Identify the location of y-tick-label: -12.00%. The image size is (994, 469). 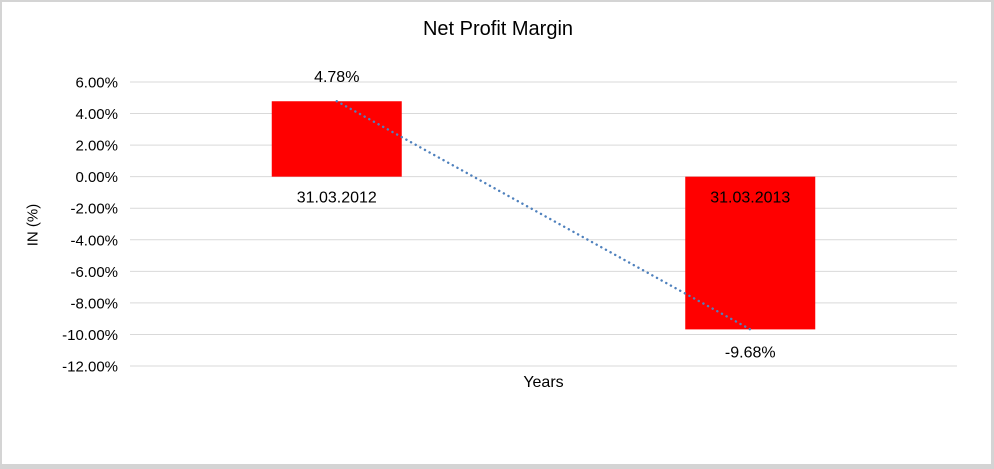
(90, 367).